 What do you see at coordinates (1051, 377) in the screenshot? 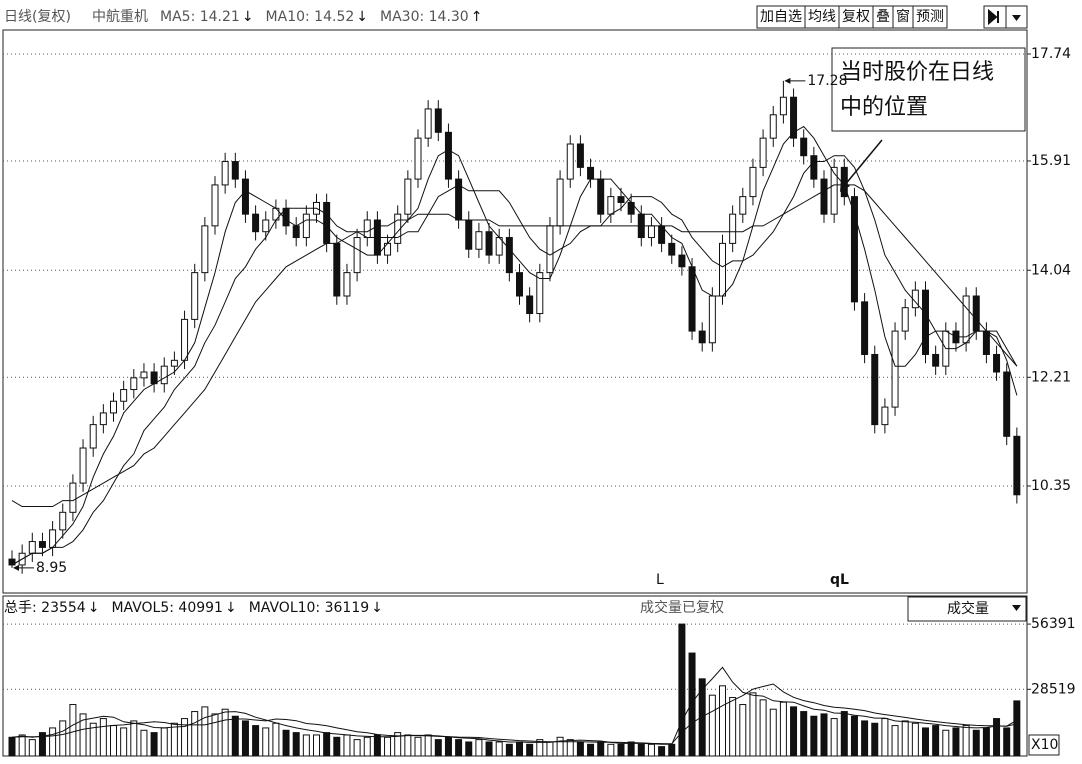
I see `y-tick-label: 12.21` at bounding box center [1051, 377].